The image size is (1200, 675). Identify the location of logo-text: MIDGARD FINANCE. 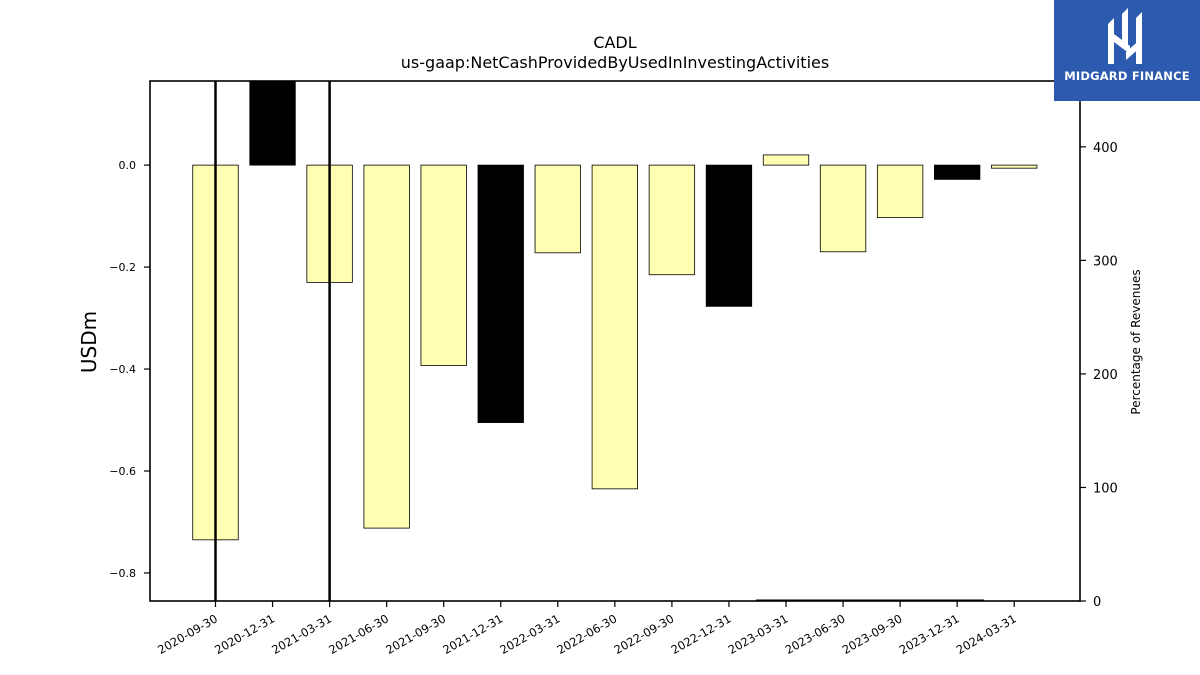
(1127, 76).